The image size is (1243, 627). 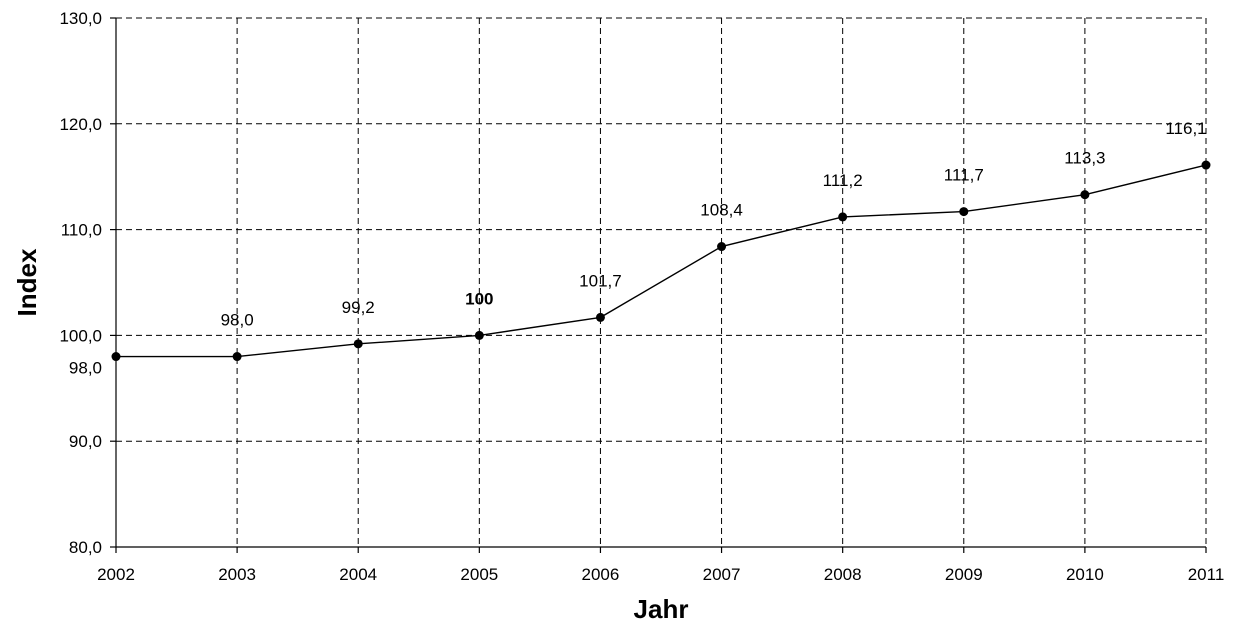 I want to click on data-label-2010: 113,3, so click(x=1084, y=158).